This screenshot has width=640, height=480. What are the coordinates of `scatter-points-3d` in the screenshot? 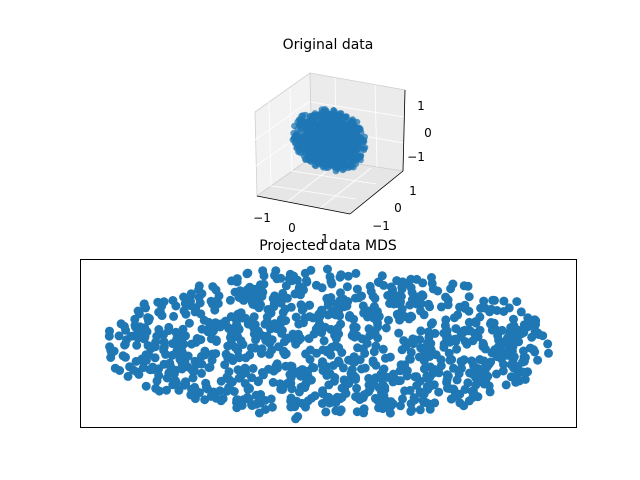 It's located at (329, 140).